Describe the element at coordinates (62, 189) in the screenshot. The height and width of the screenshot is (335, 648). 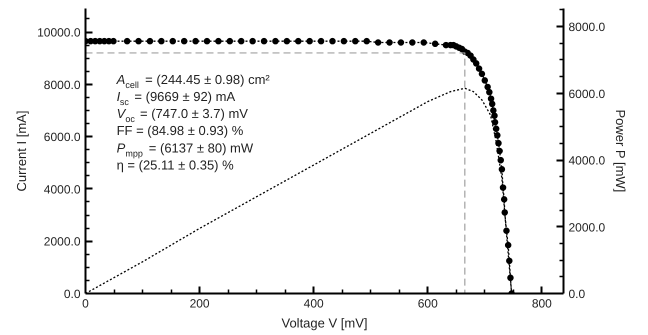
I see `y-tick-label: 4000.0` at that location.